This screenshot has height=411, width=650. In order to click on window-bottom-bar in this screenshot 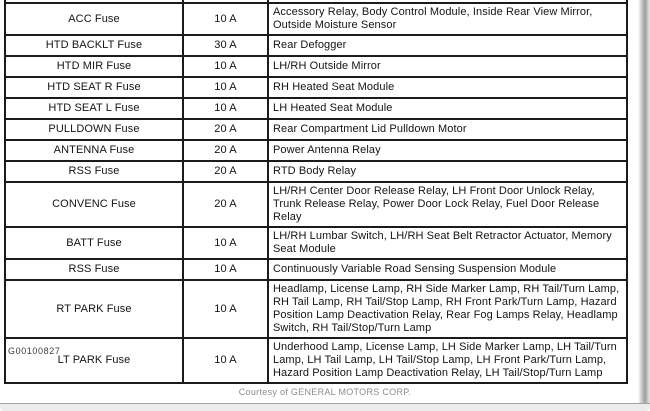, I will do `click(325, 407)`.